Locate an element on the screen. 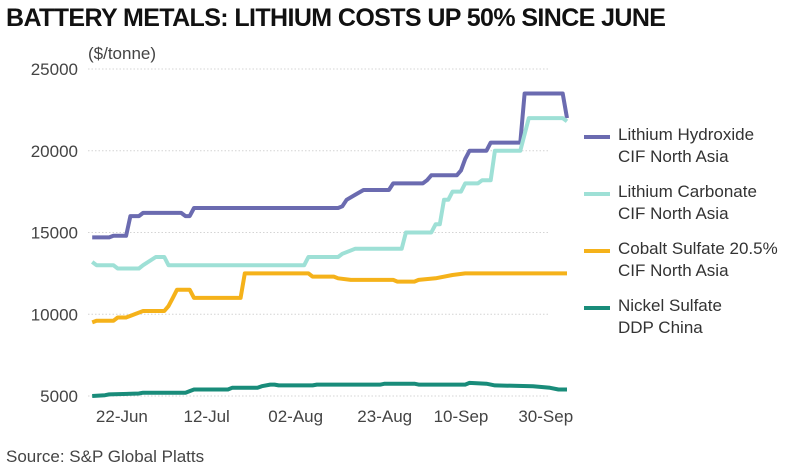 The width and height of the screenshot is (810, 474). legend-label: Lithium Hydroxide is located at coordinates (686, 134).